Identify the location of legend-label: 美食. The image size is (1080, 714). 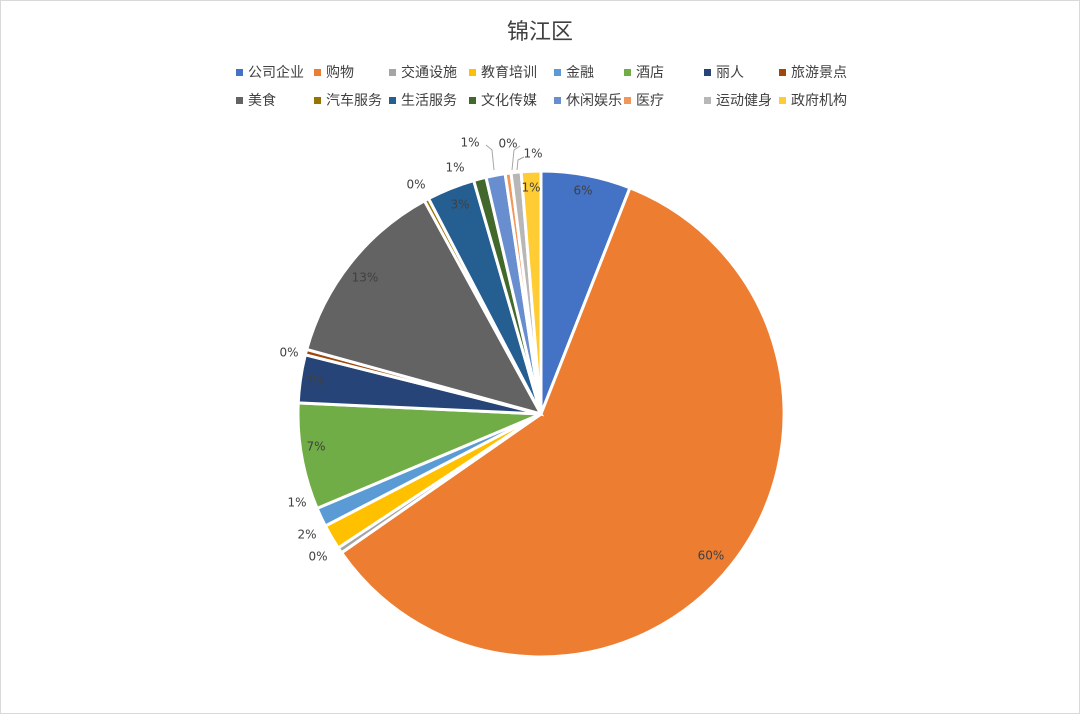
(262, 101).